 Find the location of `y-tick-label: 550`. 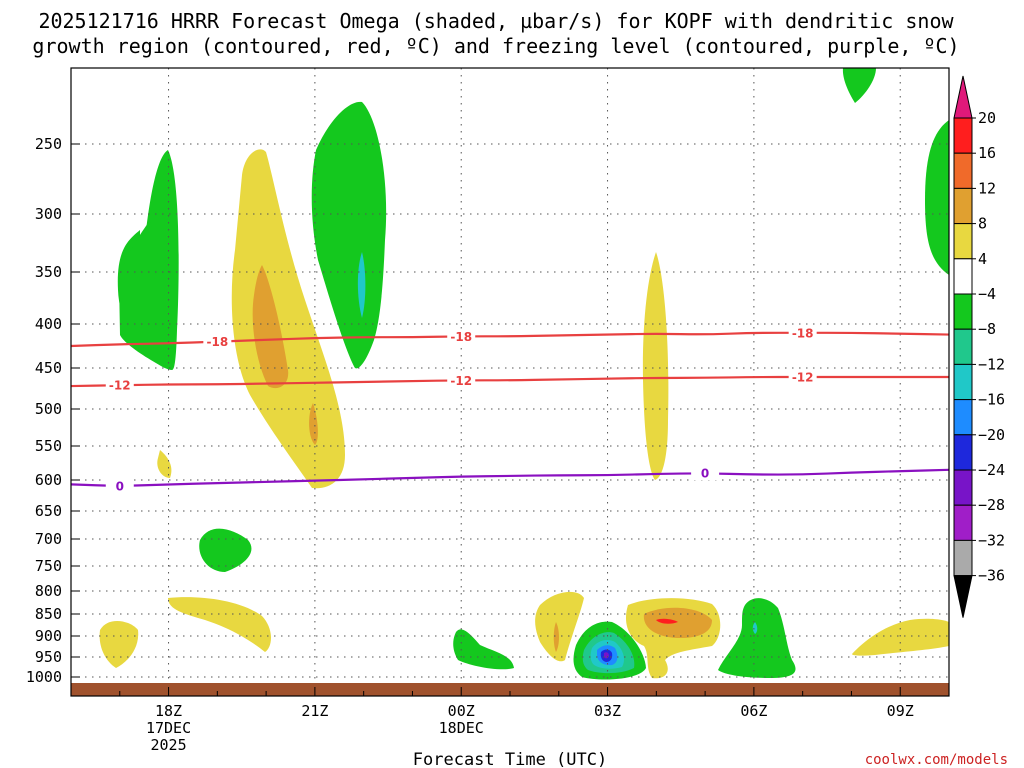

y-tick-label: 550 is located at coordinates (48, 446).